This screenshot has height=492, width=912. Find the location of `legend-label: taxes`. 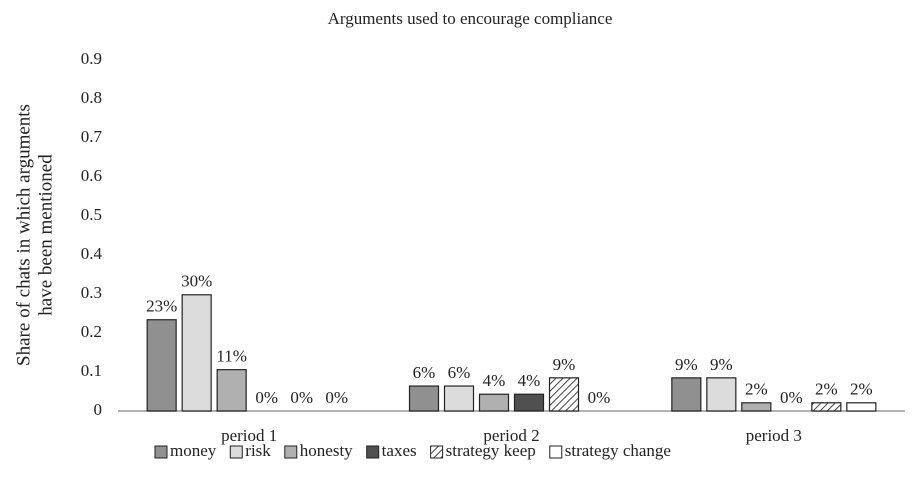

legend-label: taxes is located at coordinates (399, 450).